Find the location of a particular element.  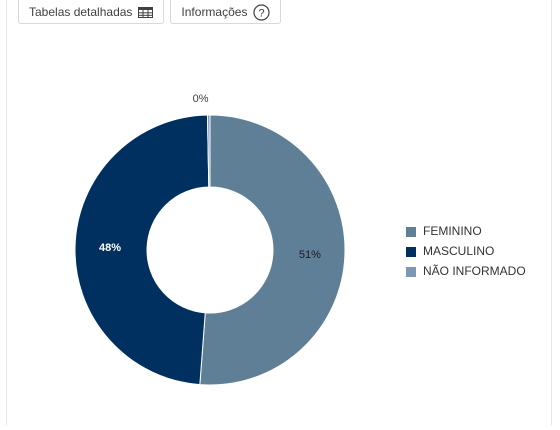

legend-label-nao-informado: NÃO INFORMADO is located at coordinates (474, 271).